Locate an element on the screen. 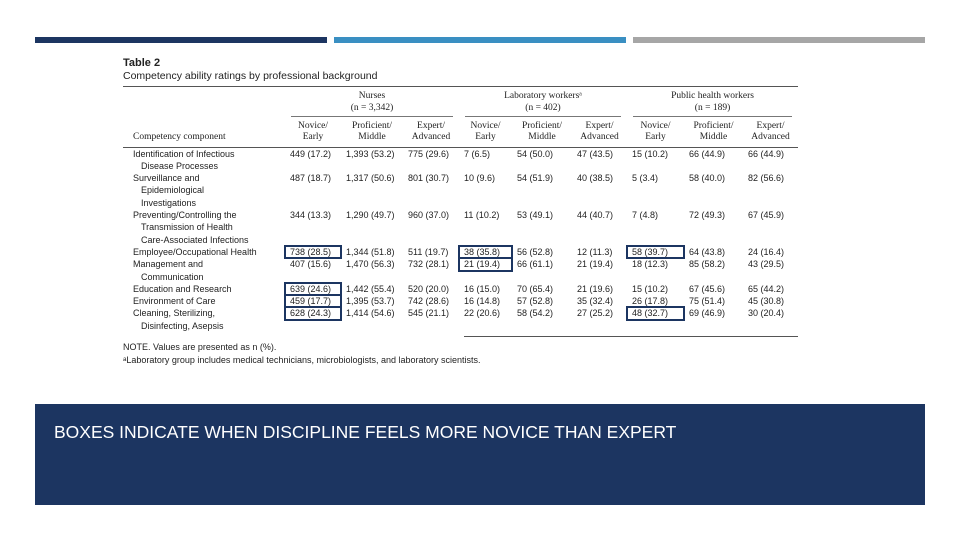 The image size is (960, 540). table-cell: 67 (45.6) is located at coordinates (707, 288).